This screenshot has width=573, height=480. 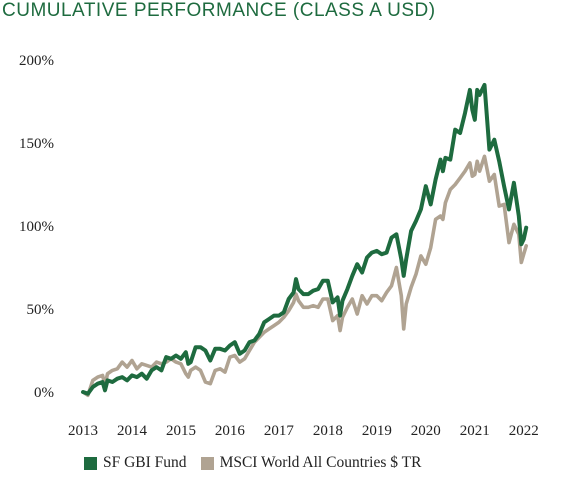 I want to click on y-axis: 0% 50% 100% 150% 200%, so click(x=36, y=227).